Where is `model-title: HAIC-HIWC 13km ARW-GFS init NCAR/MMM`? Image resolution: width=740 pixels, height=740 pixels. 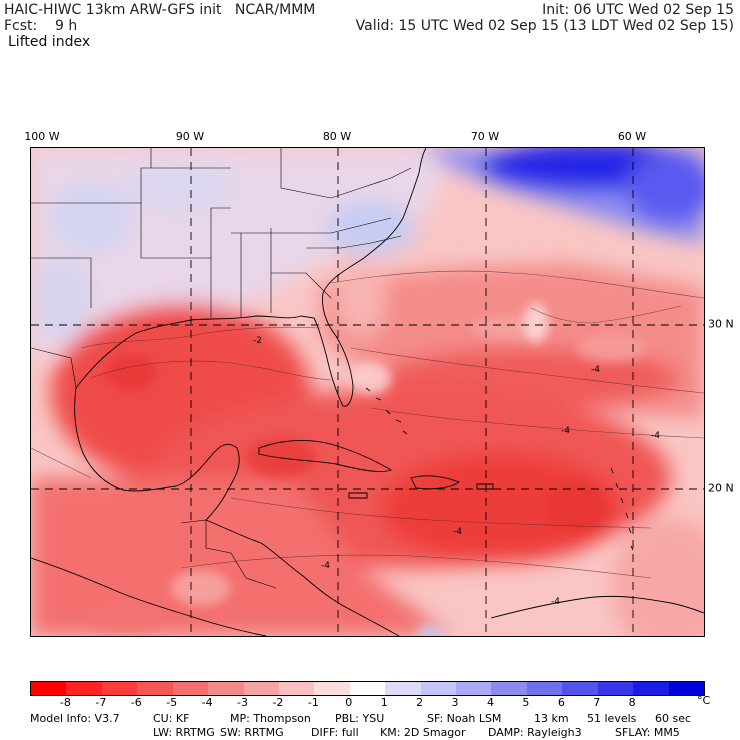
model-title: HAIC-HIWC 13km ARW-GFS init NCAR/MMM is located at coordinates (160, 10).